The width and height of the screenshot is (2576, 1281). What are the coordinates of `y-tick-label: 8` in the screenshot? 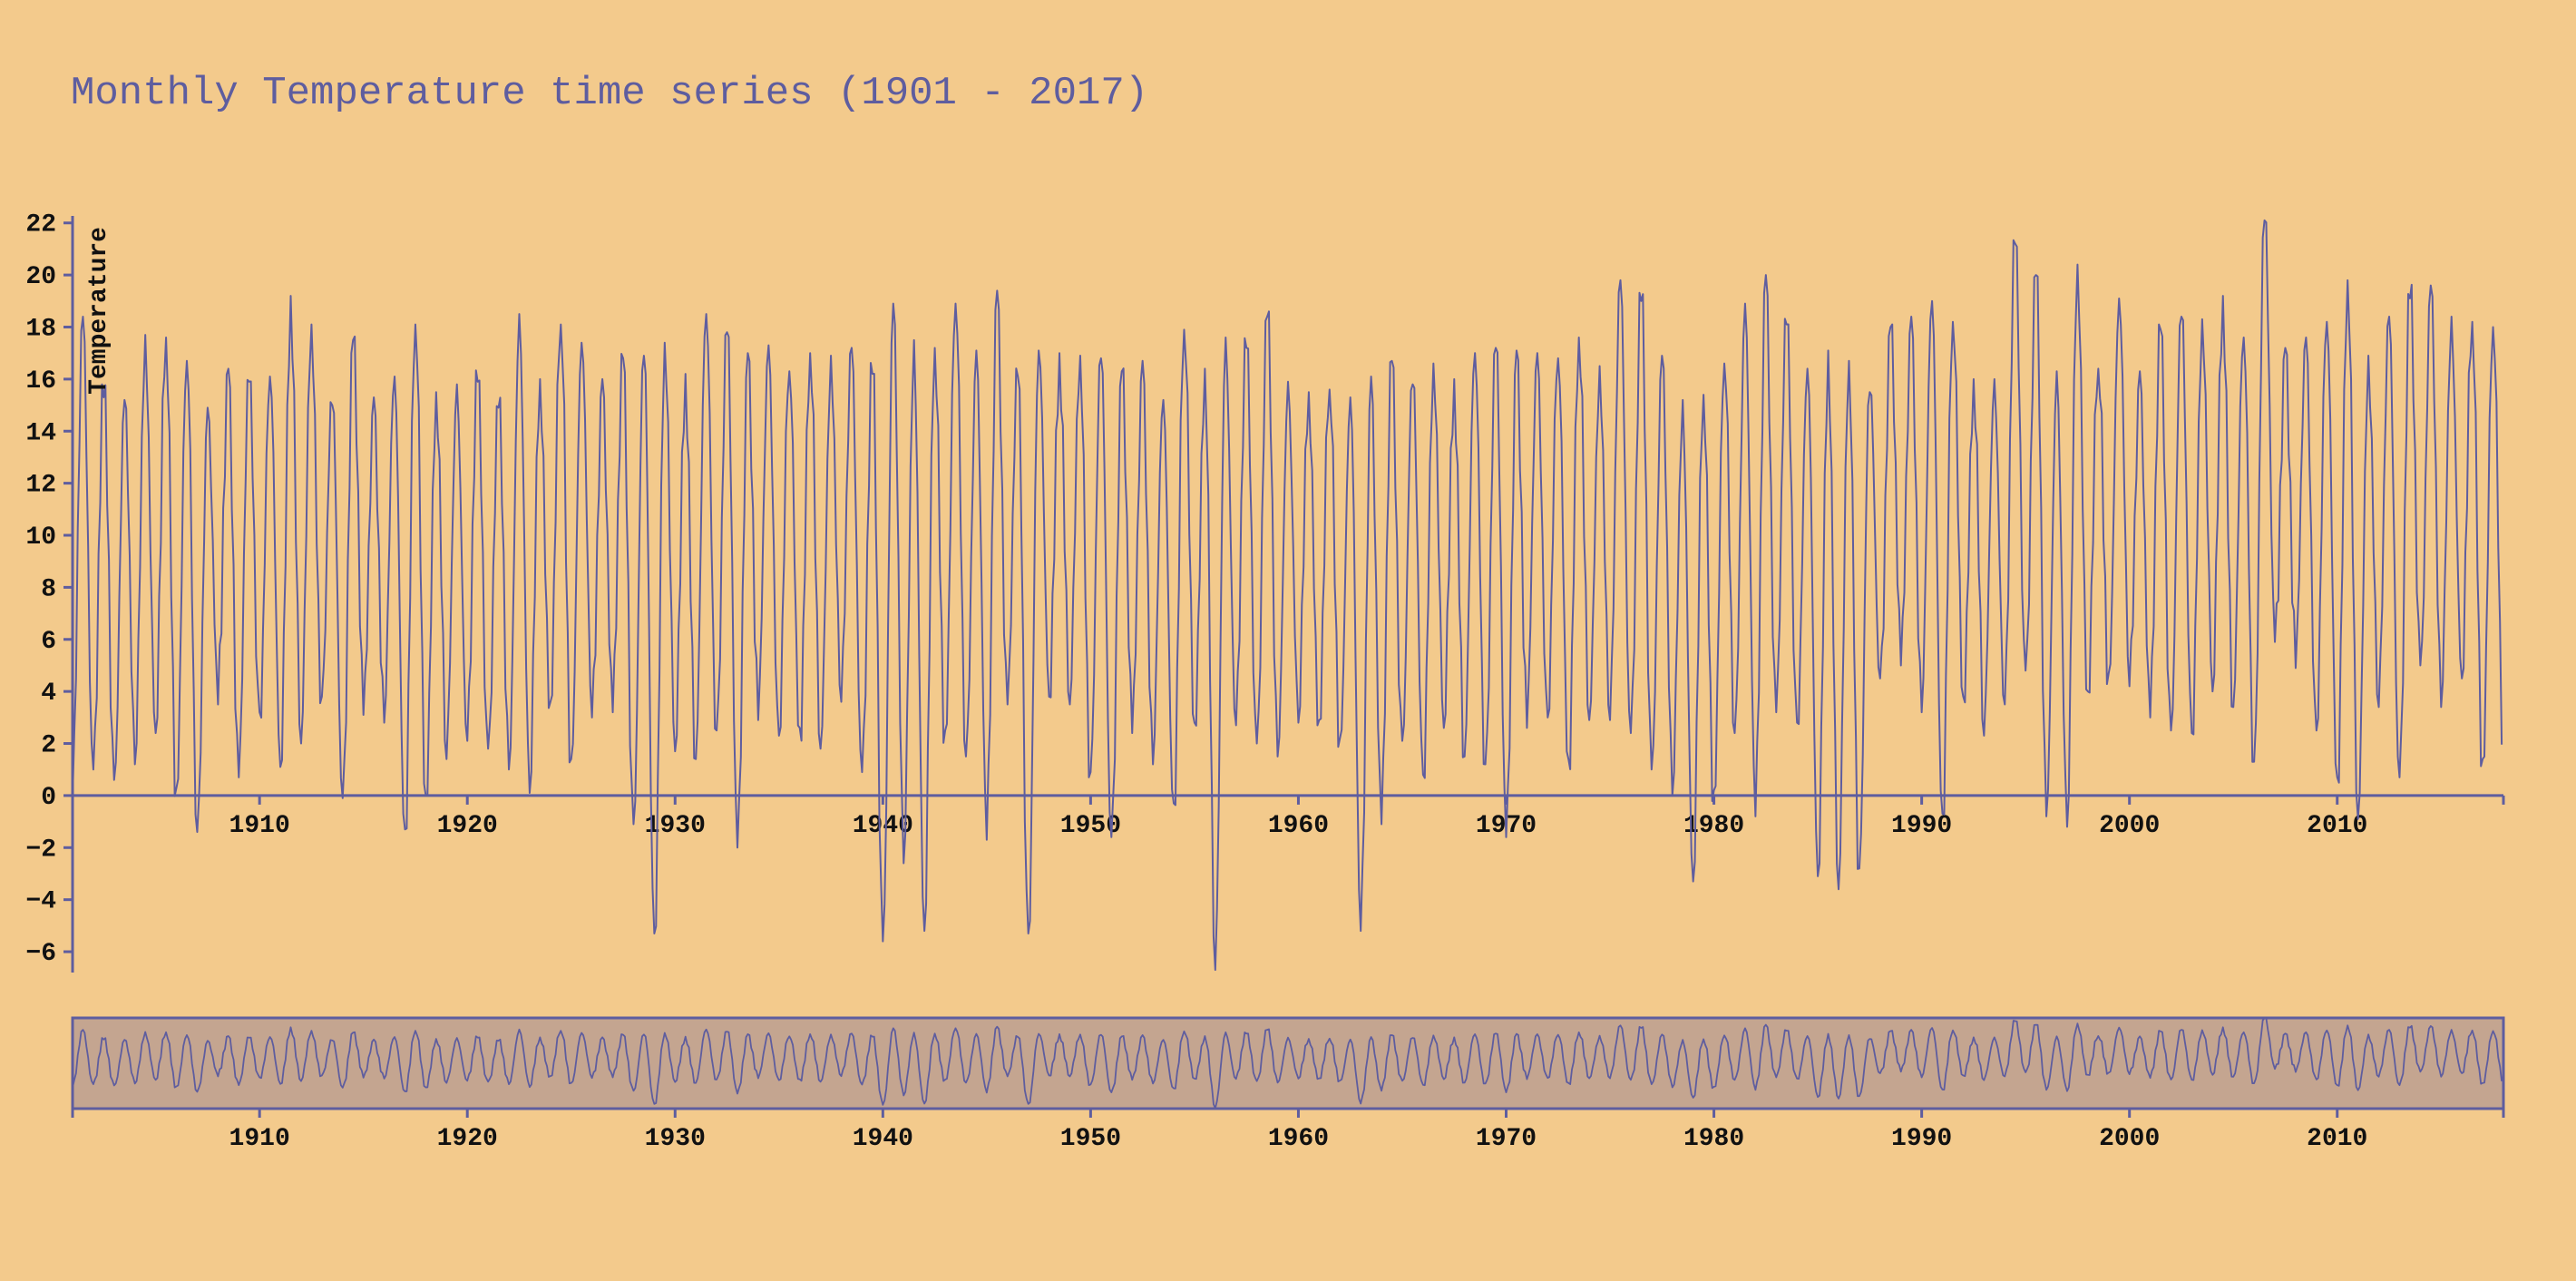 It's located at (48, 589).